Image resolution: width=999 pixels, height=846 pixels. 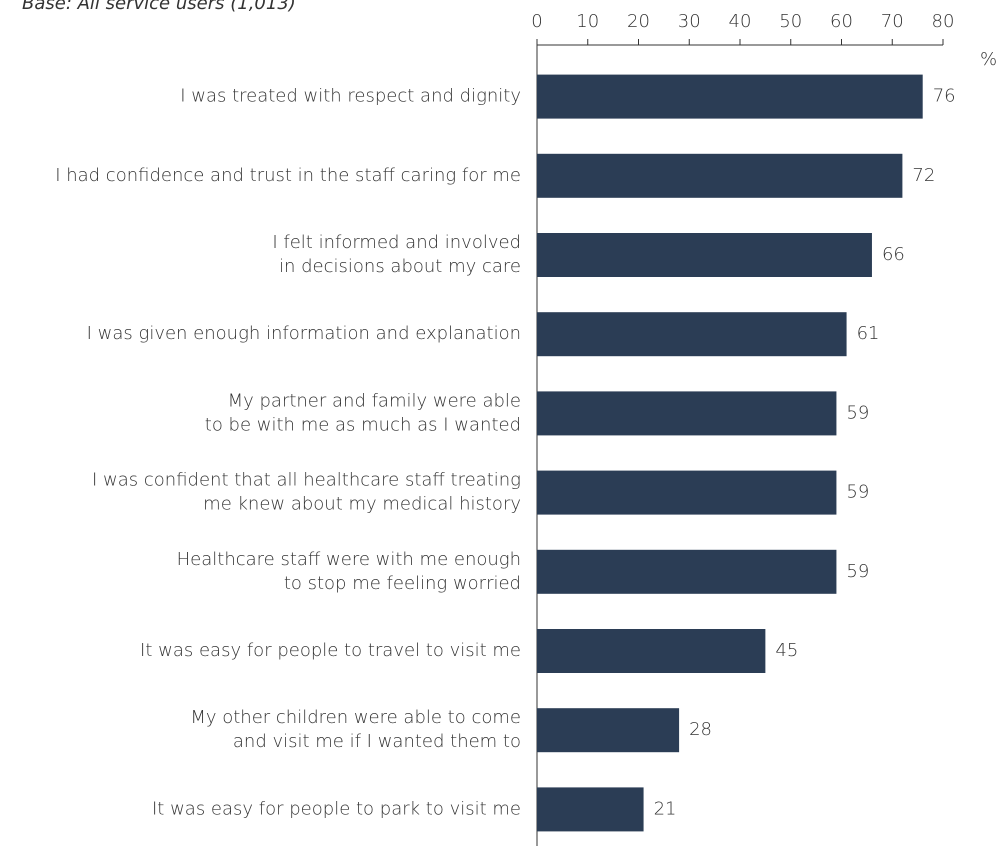 What do you see at coordinates (700, 729) in the screenshot?
I see `value-label: 28` at bounding box center [700, 729].